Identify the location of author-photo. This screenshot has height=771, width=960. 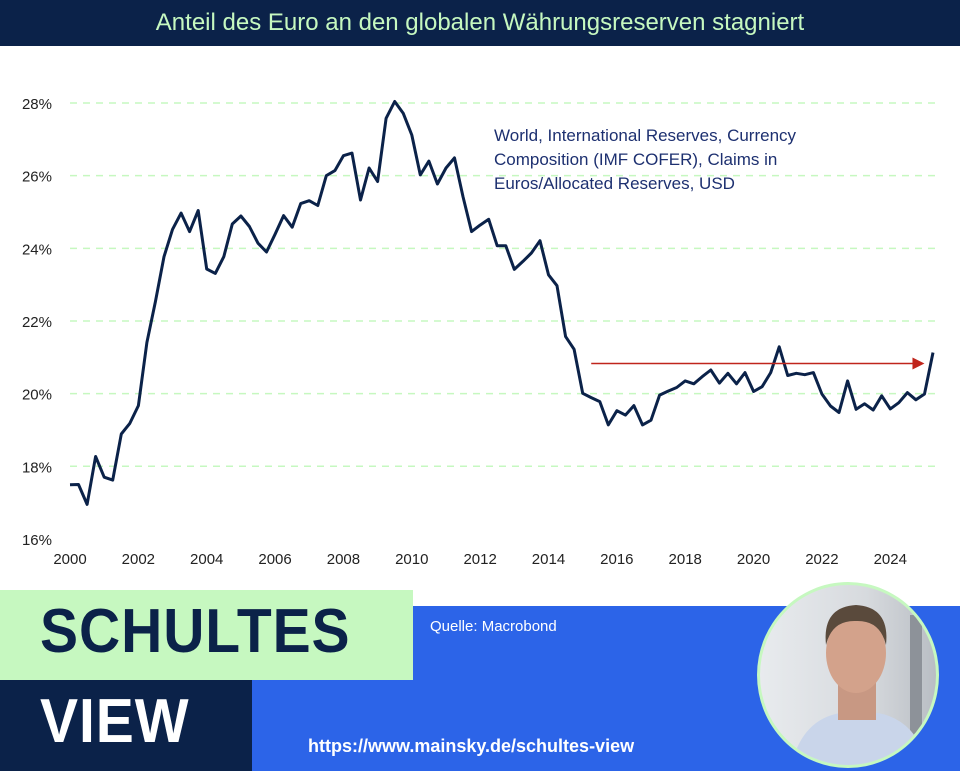
(848, 675).